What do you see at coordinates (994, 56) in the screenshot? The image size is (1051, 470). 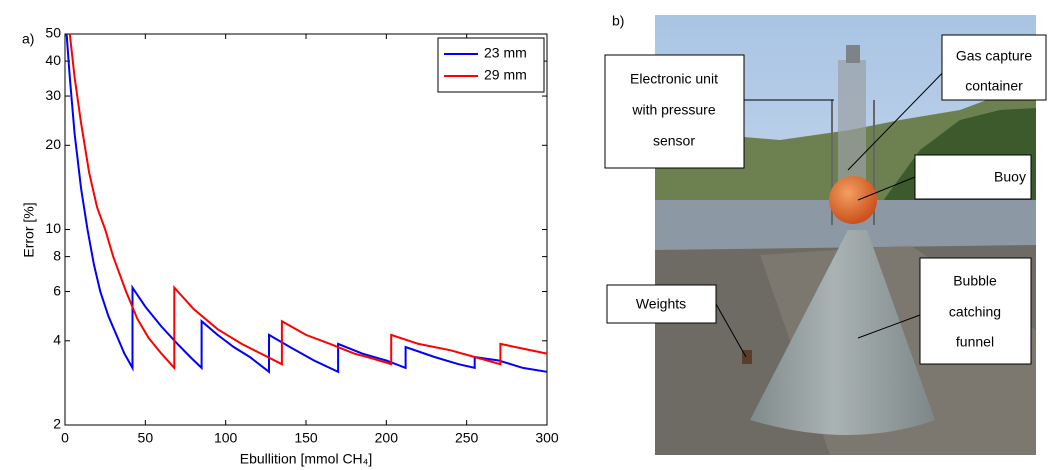 I see `annotation-line: Gas capture` at bounding box center [994, 56].